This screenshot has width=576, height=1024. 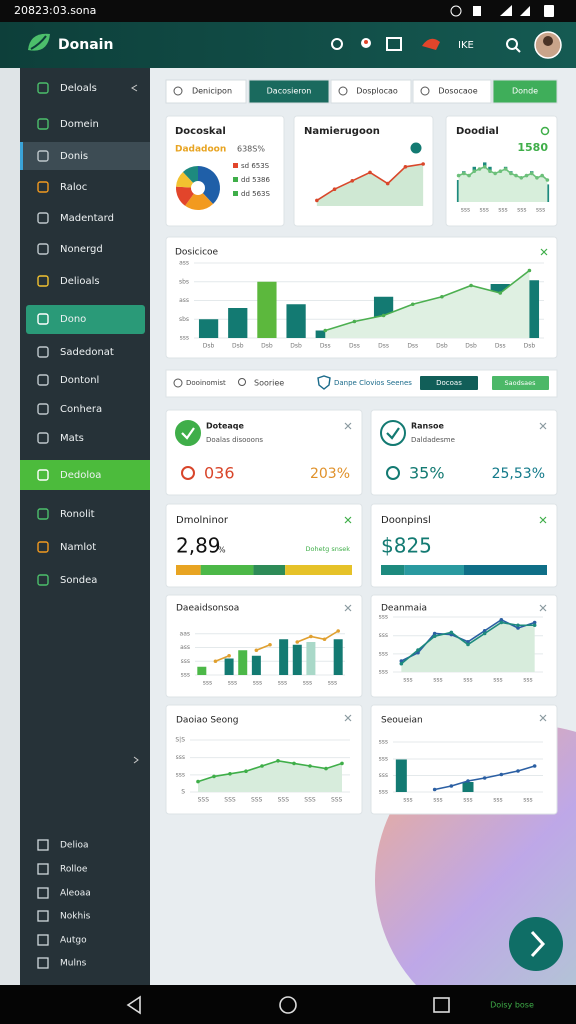 I want to click on fab, so click(x=536, y=944).